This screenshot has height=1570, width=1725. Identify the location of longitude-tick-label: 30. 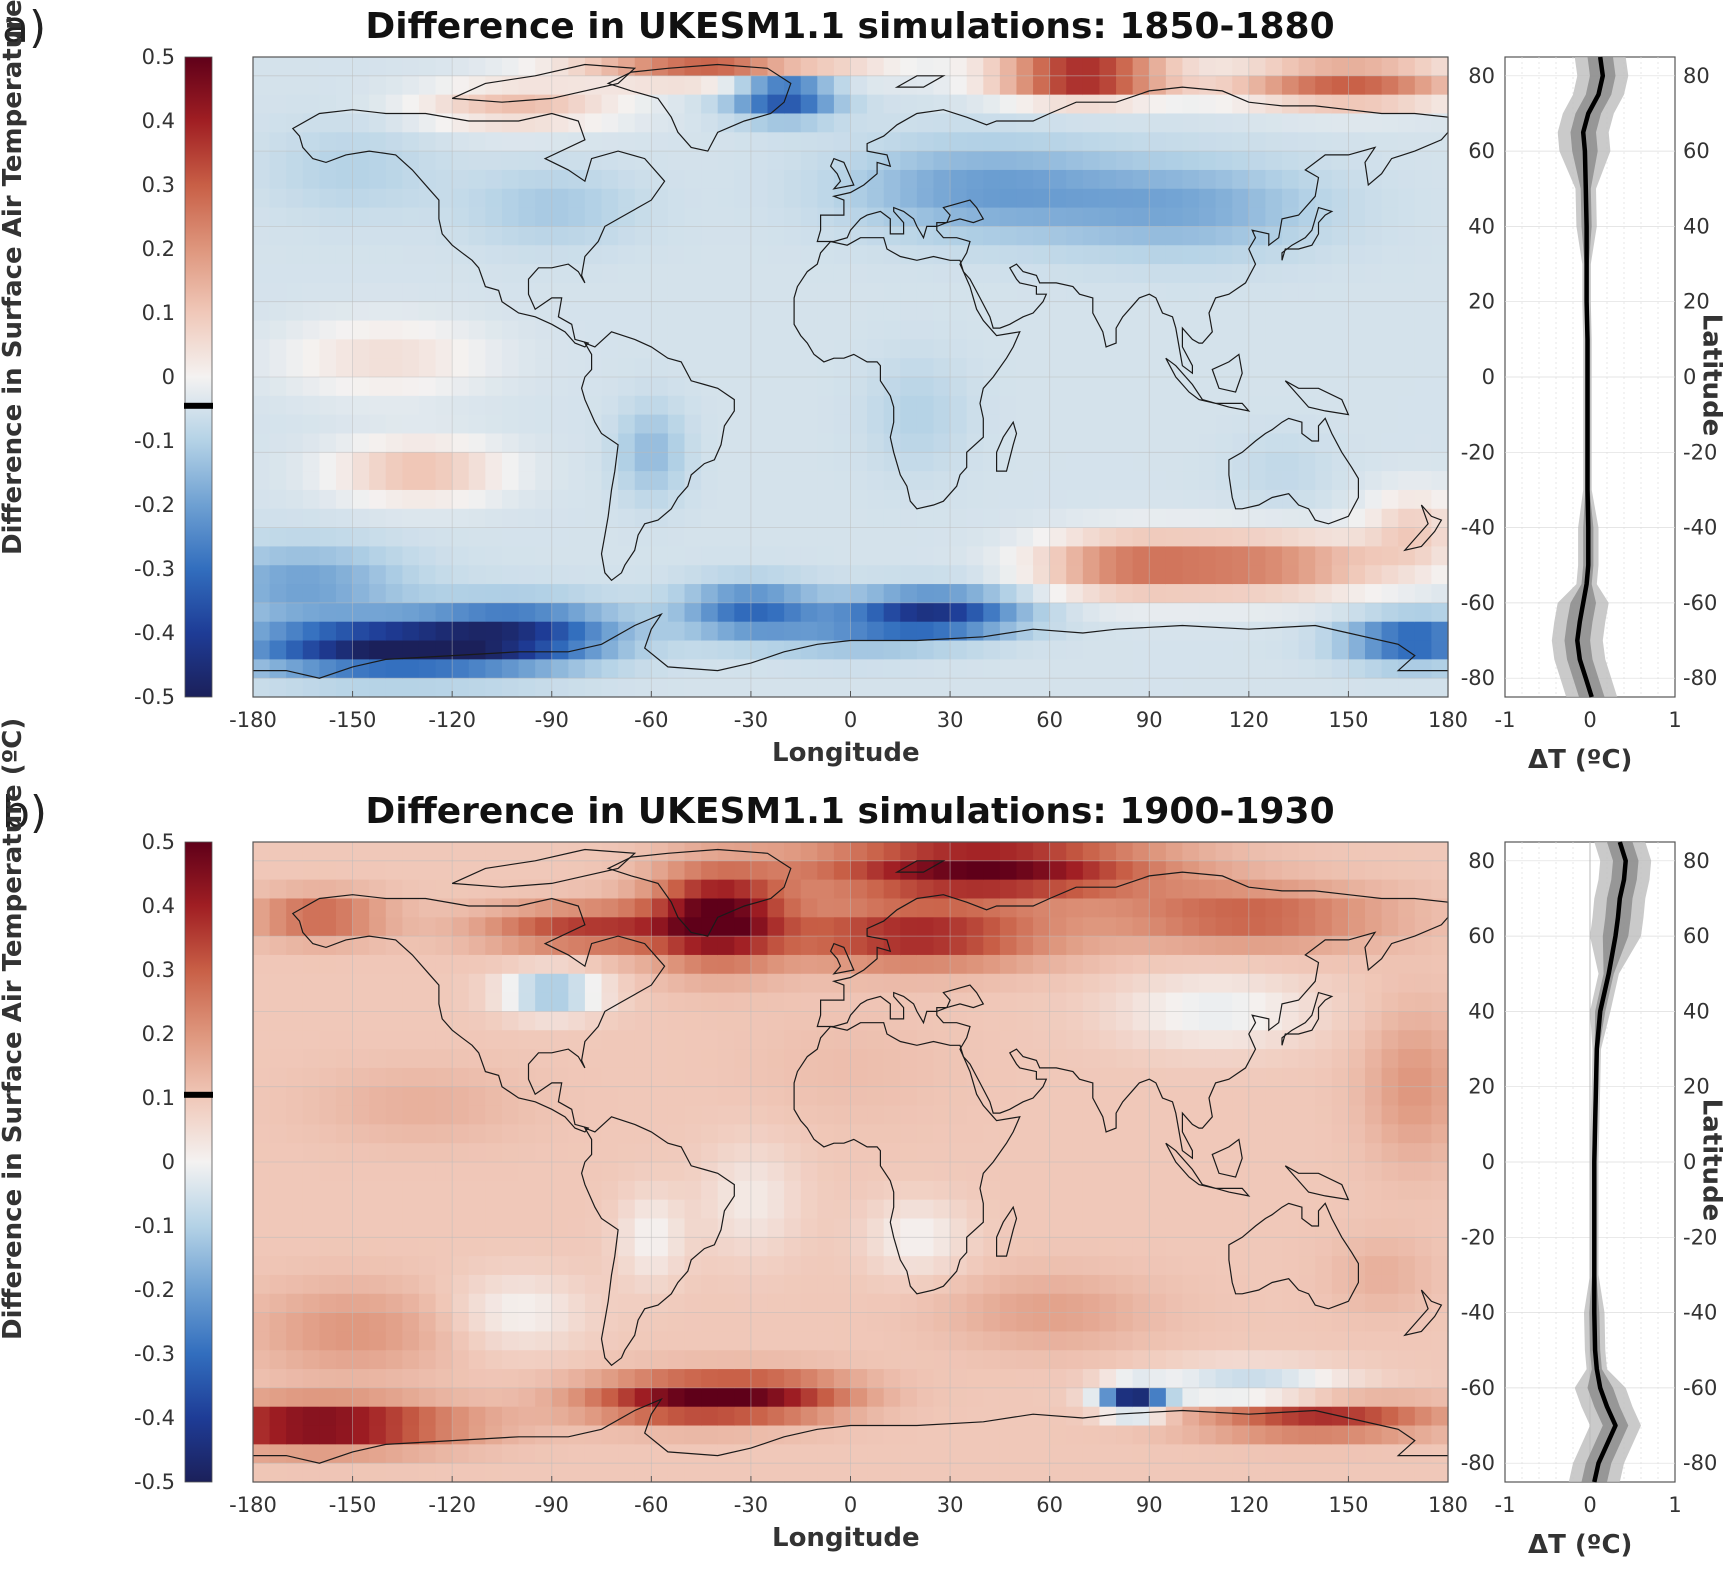
(950, 720).